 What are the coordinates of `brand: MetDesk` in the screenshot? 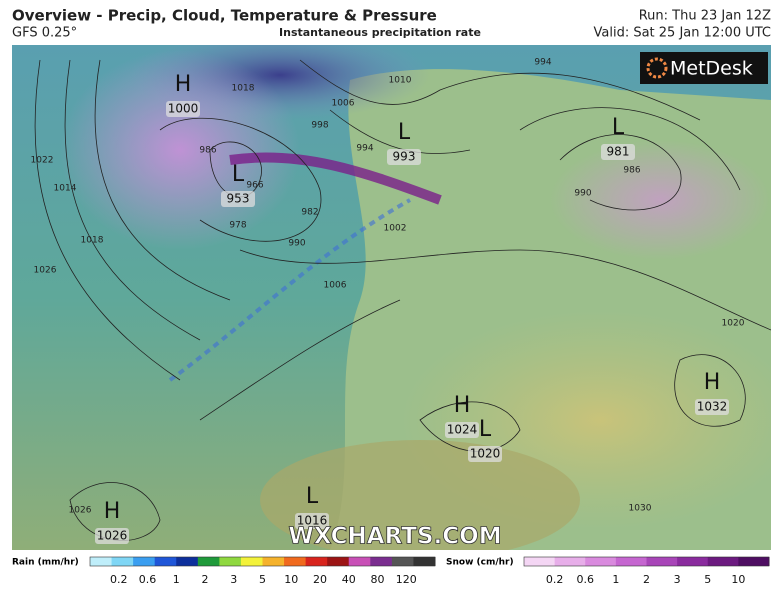 It's located at (711, 69).